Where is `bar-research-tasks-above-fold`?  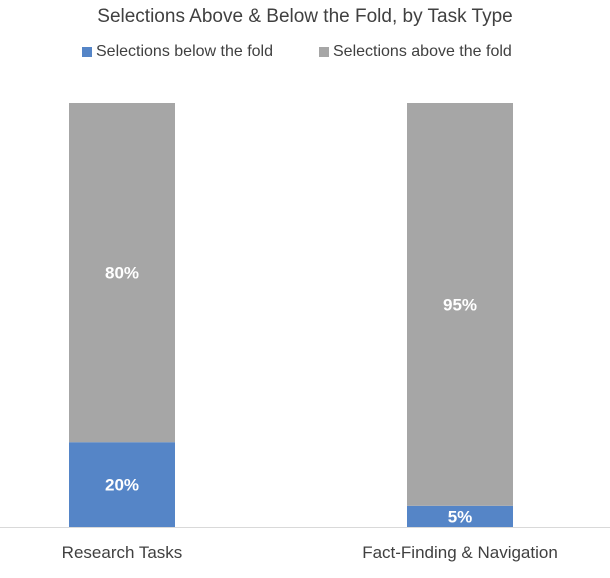 bar-research-tasks-above-fold is located at coordinates (122, 273).